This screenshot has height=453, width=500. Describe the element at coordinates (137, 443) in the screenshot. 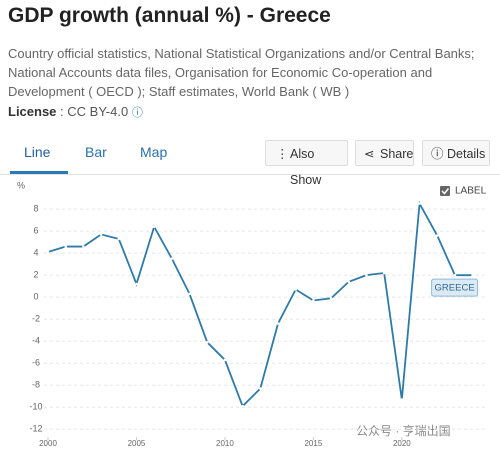

I see `x-tick-label: 2005` at that location.